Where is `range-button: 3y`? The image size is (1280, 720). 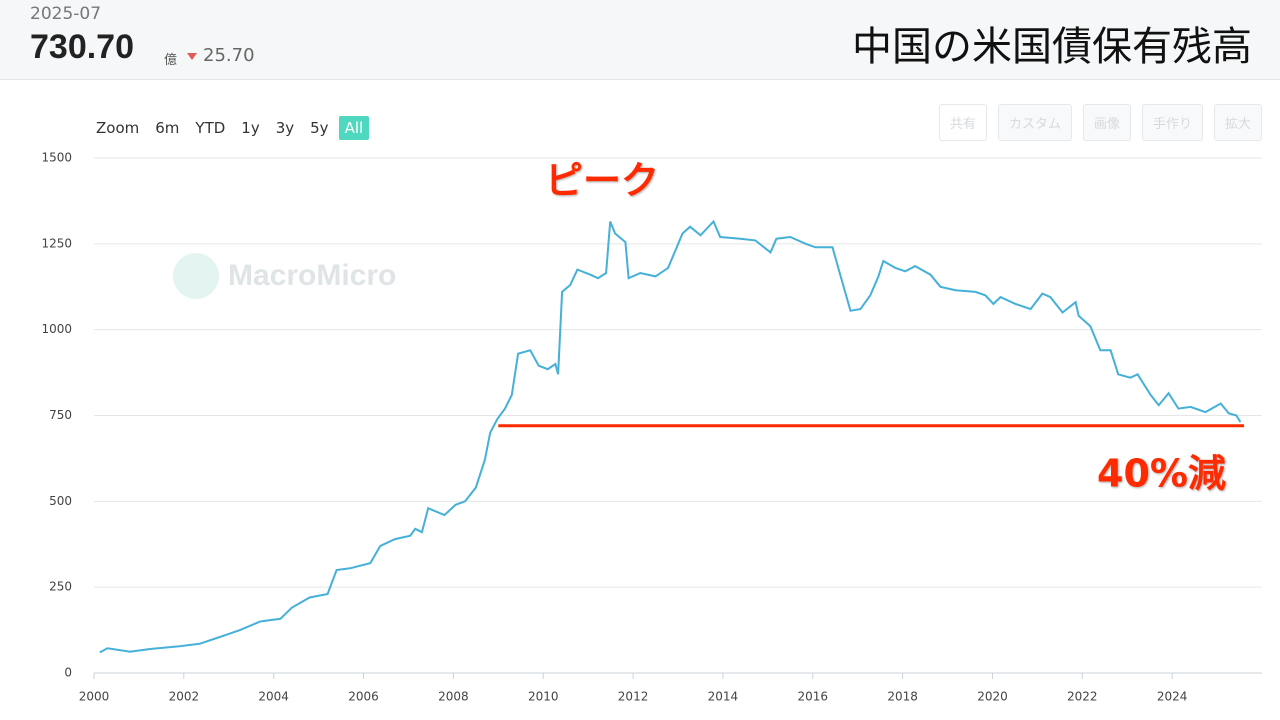 range-button: 3y is located at coordinates (285, 128).